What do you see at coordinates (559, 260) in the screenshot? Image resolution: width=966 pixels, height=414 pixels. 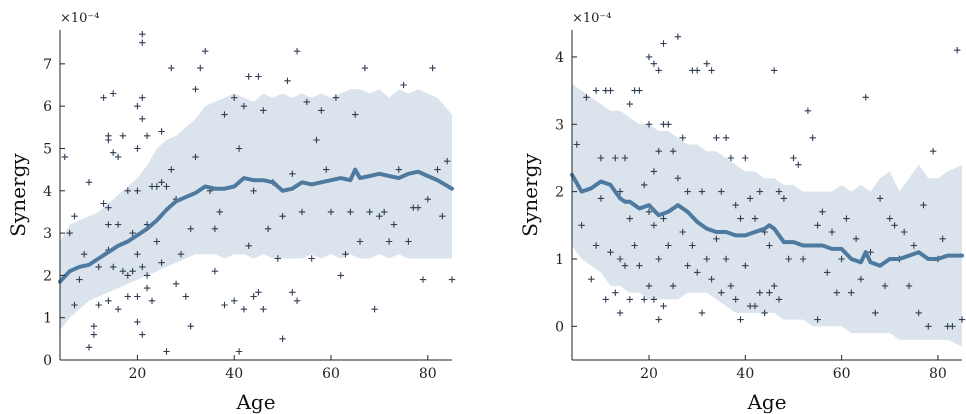 I see `chart-1-y-tick-label-1: 1` at bounding box center [559, 260].